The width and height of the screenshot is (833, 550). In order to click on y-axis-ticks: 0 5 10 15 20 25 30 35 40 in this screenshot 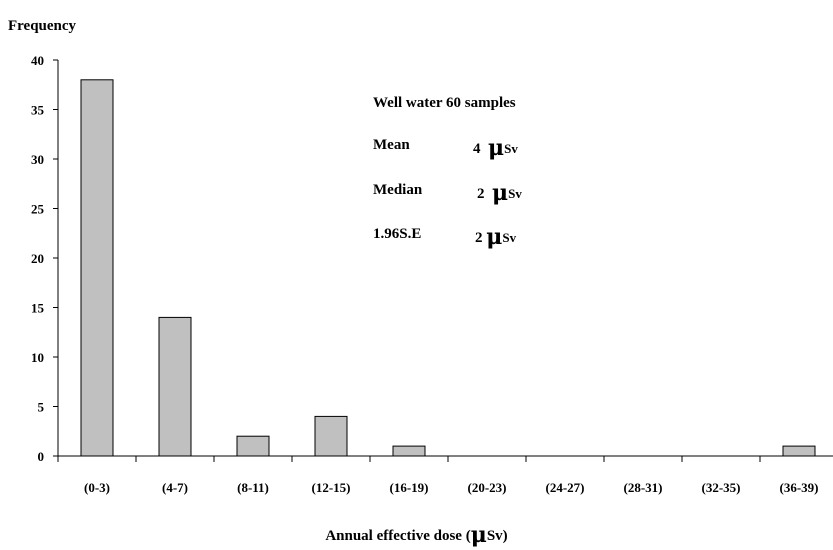, I will do `click(44, 258)`.